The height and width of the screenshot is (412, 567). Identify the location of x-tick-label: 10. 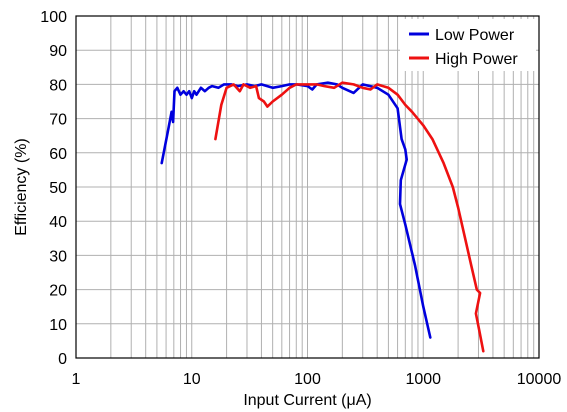
(192, 379).